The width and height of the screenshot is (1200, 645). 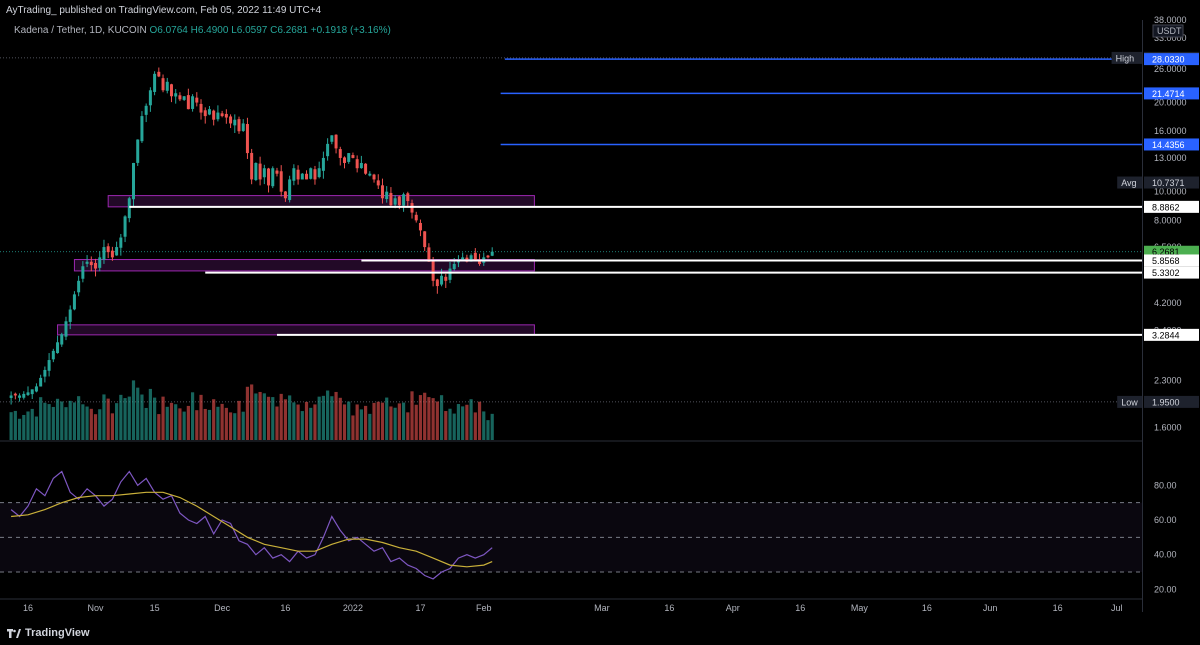 I want to click on price-tick-label: 13.0000, so click(x=1170, y=158).